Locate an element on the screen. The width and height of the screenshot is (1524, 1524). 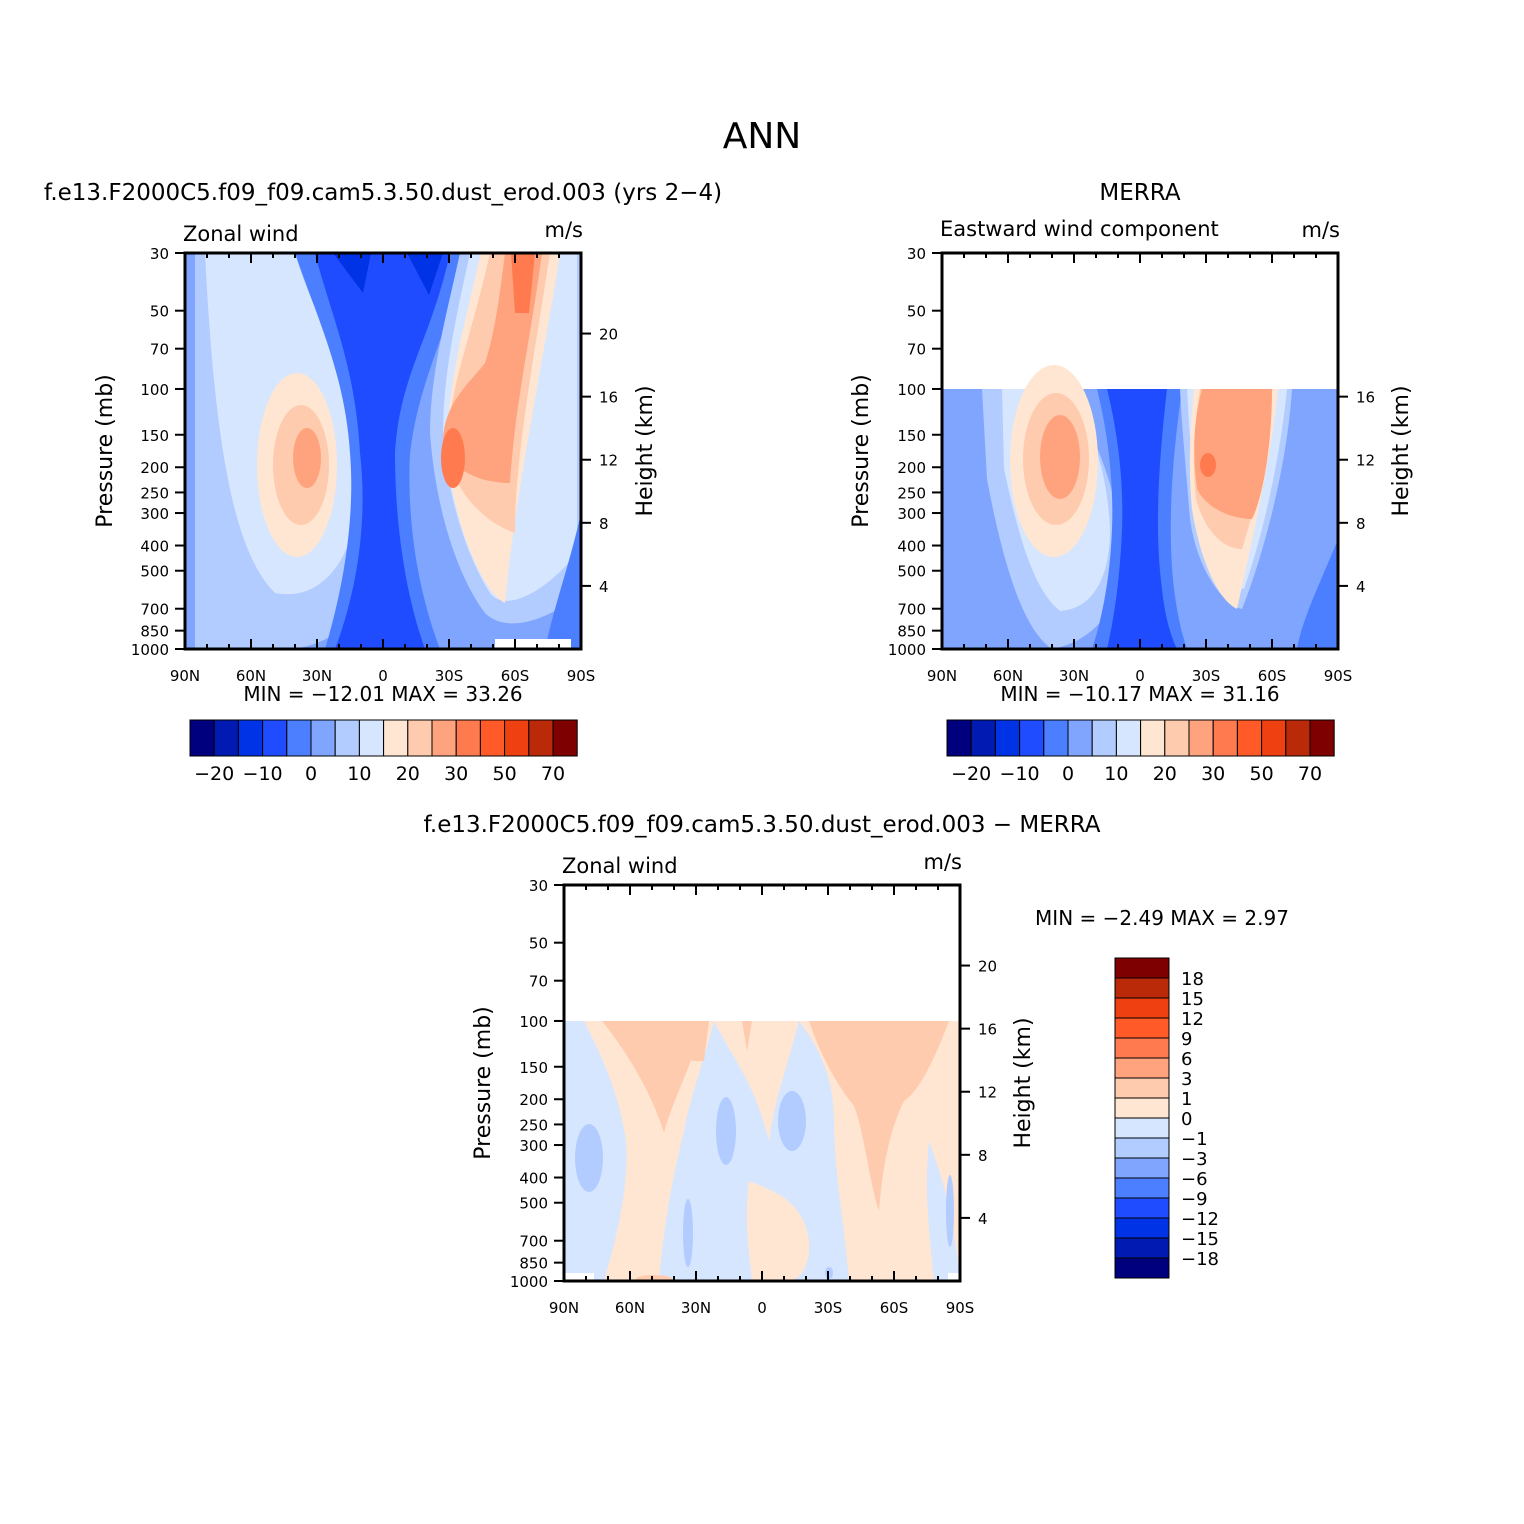
height-tick-label: 20 is located at coordinates (987, 967).